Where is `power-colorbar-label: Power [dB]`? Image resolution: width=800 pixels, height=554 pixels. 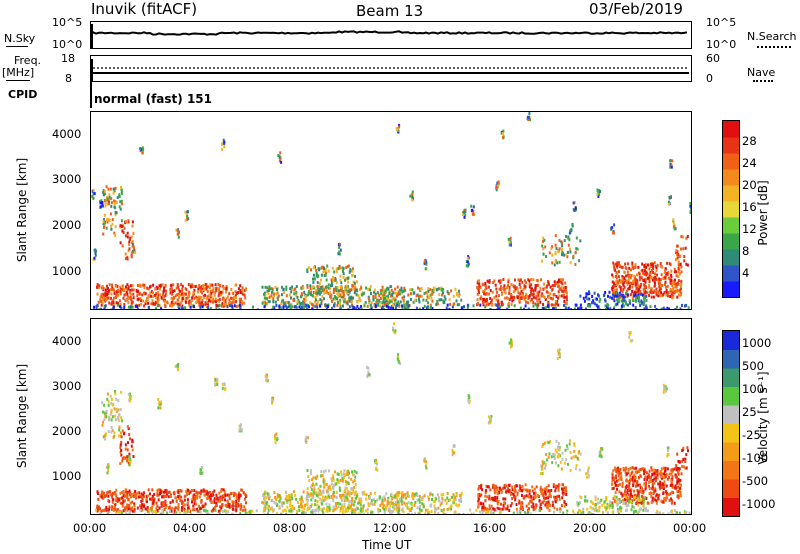 power-colorbar-label: Power [dB] is located at coordinates (763, 213).